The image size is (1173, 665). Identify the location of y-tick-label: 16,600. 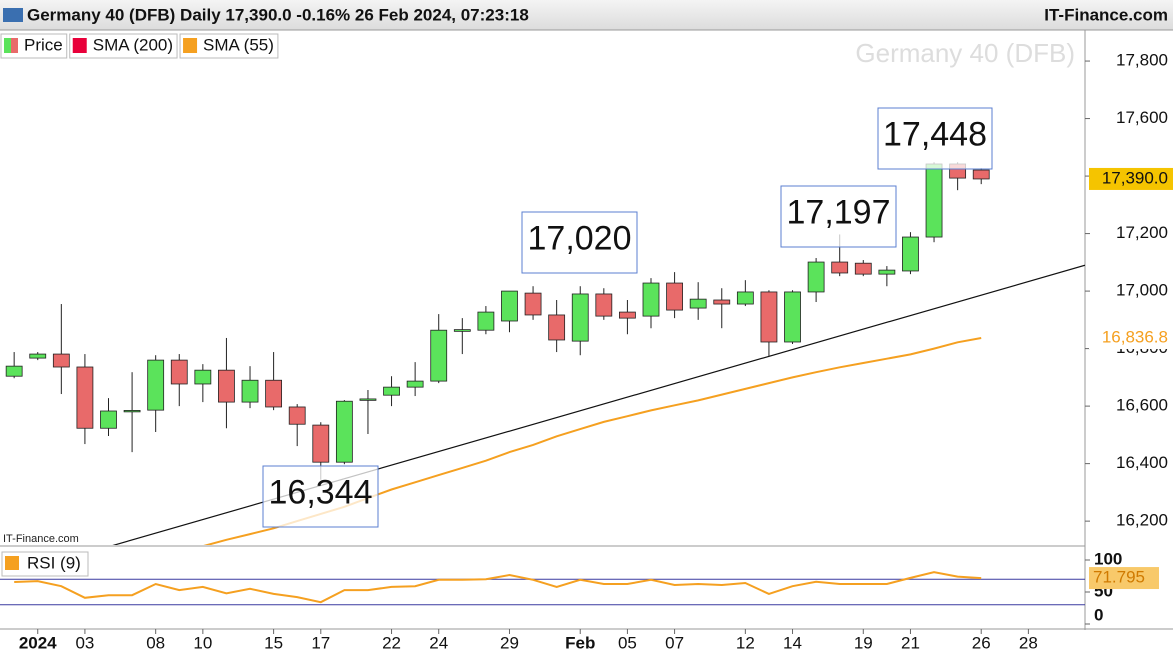
(1142, 405).